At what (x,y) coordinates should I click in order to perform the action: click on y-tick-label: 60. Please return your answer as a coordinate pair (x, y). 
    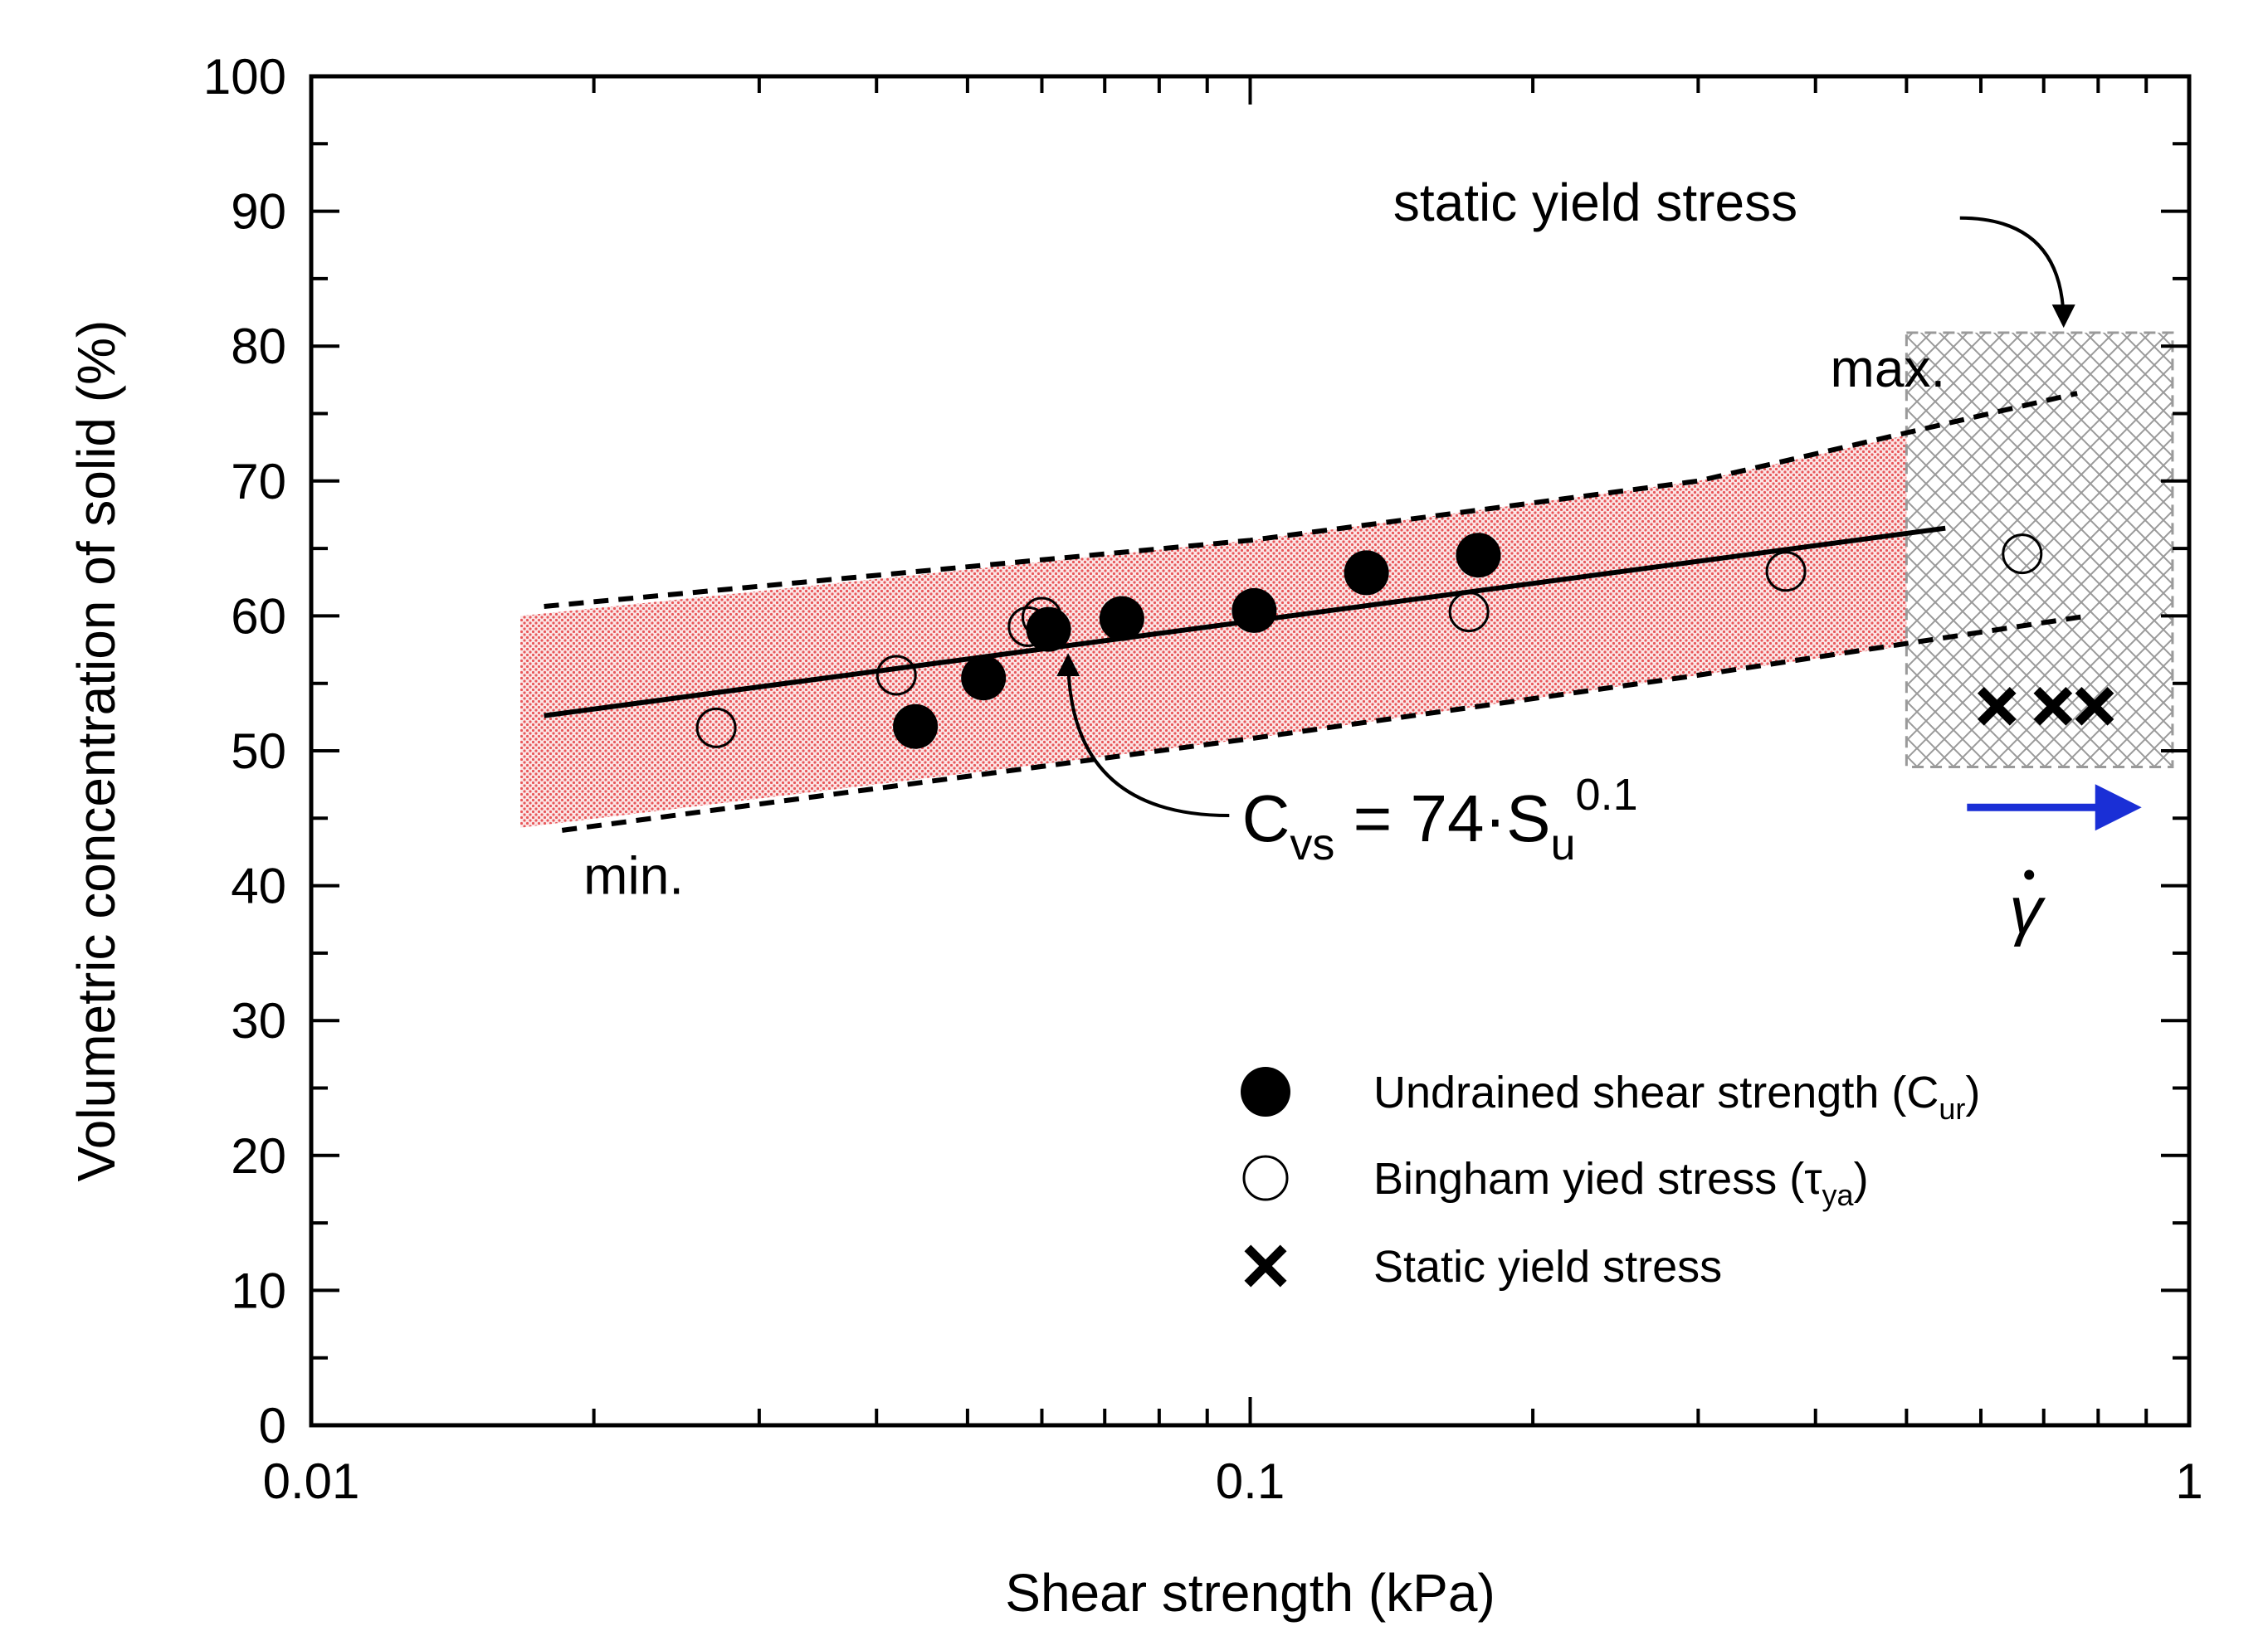
    Looking at the image, I should click on (258, 616).